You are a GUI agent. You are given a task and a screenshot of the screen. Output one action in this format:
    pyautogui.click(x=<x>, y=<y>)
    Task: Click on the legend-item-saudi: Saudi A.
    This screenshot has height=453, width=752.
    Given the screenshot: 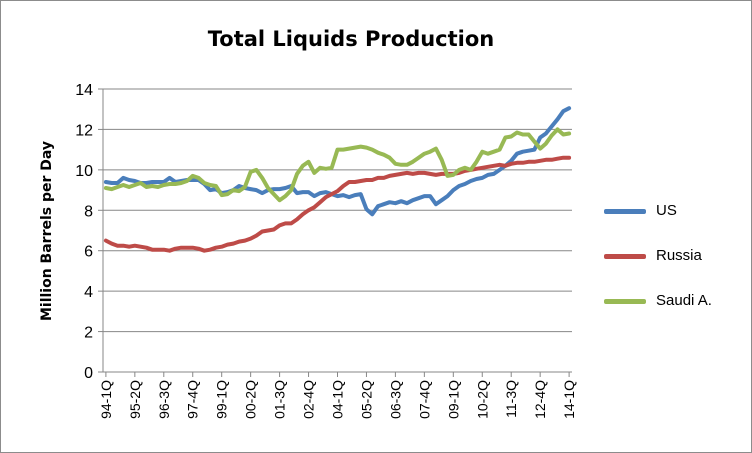 What is the action you would take?
    pyautogui.click(x=676, y=302)
    